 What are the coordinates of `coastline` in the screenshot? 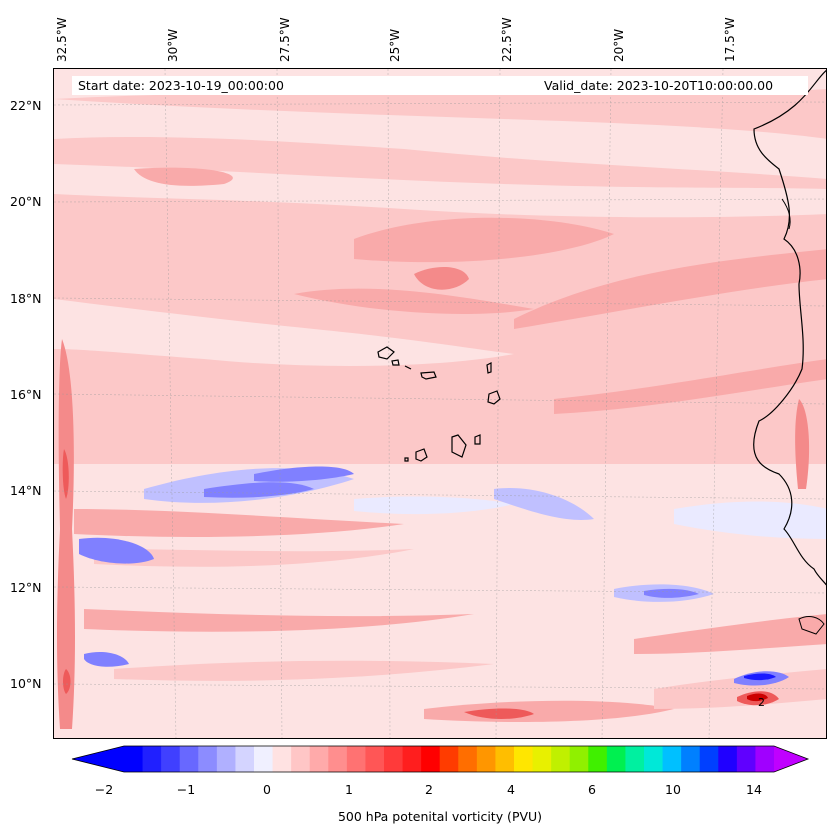 It's located at (789, 327).